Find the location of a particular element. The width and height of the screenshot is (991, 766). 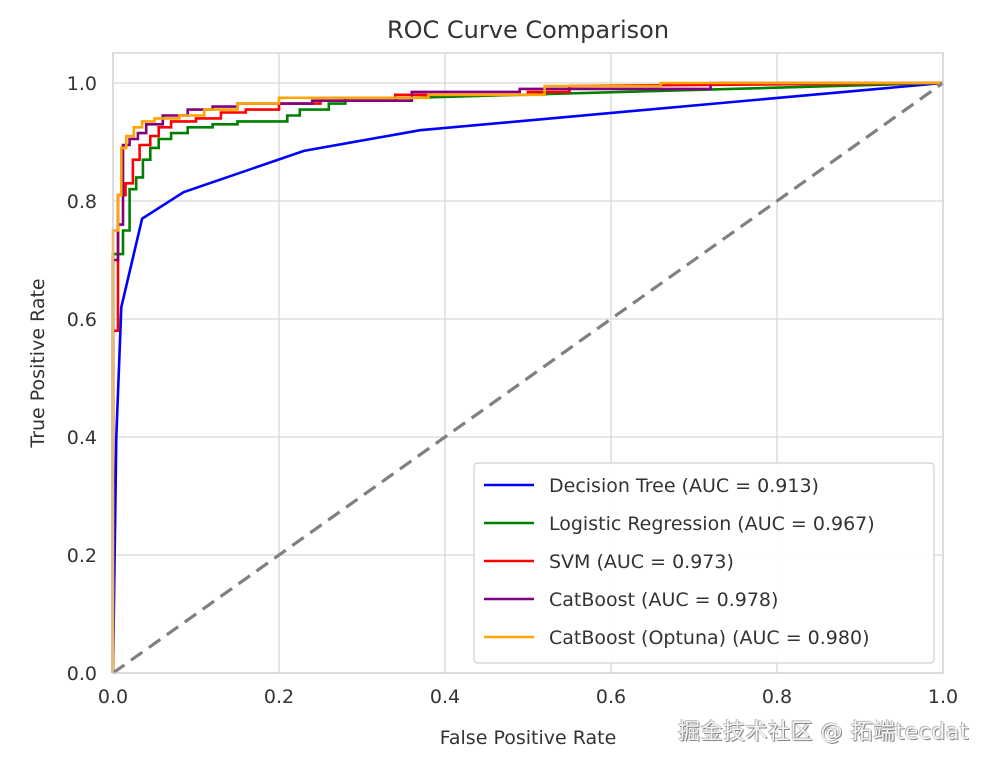

legend-box is located at coordinates (704, 563).